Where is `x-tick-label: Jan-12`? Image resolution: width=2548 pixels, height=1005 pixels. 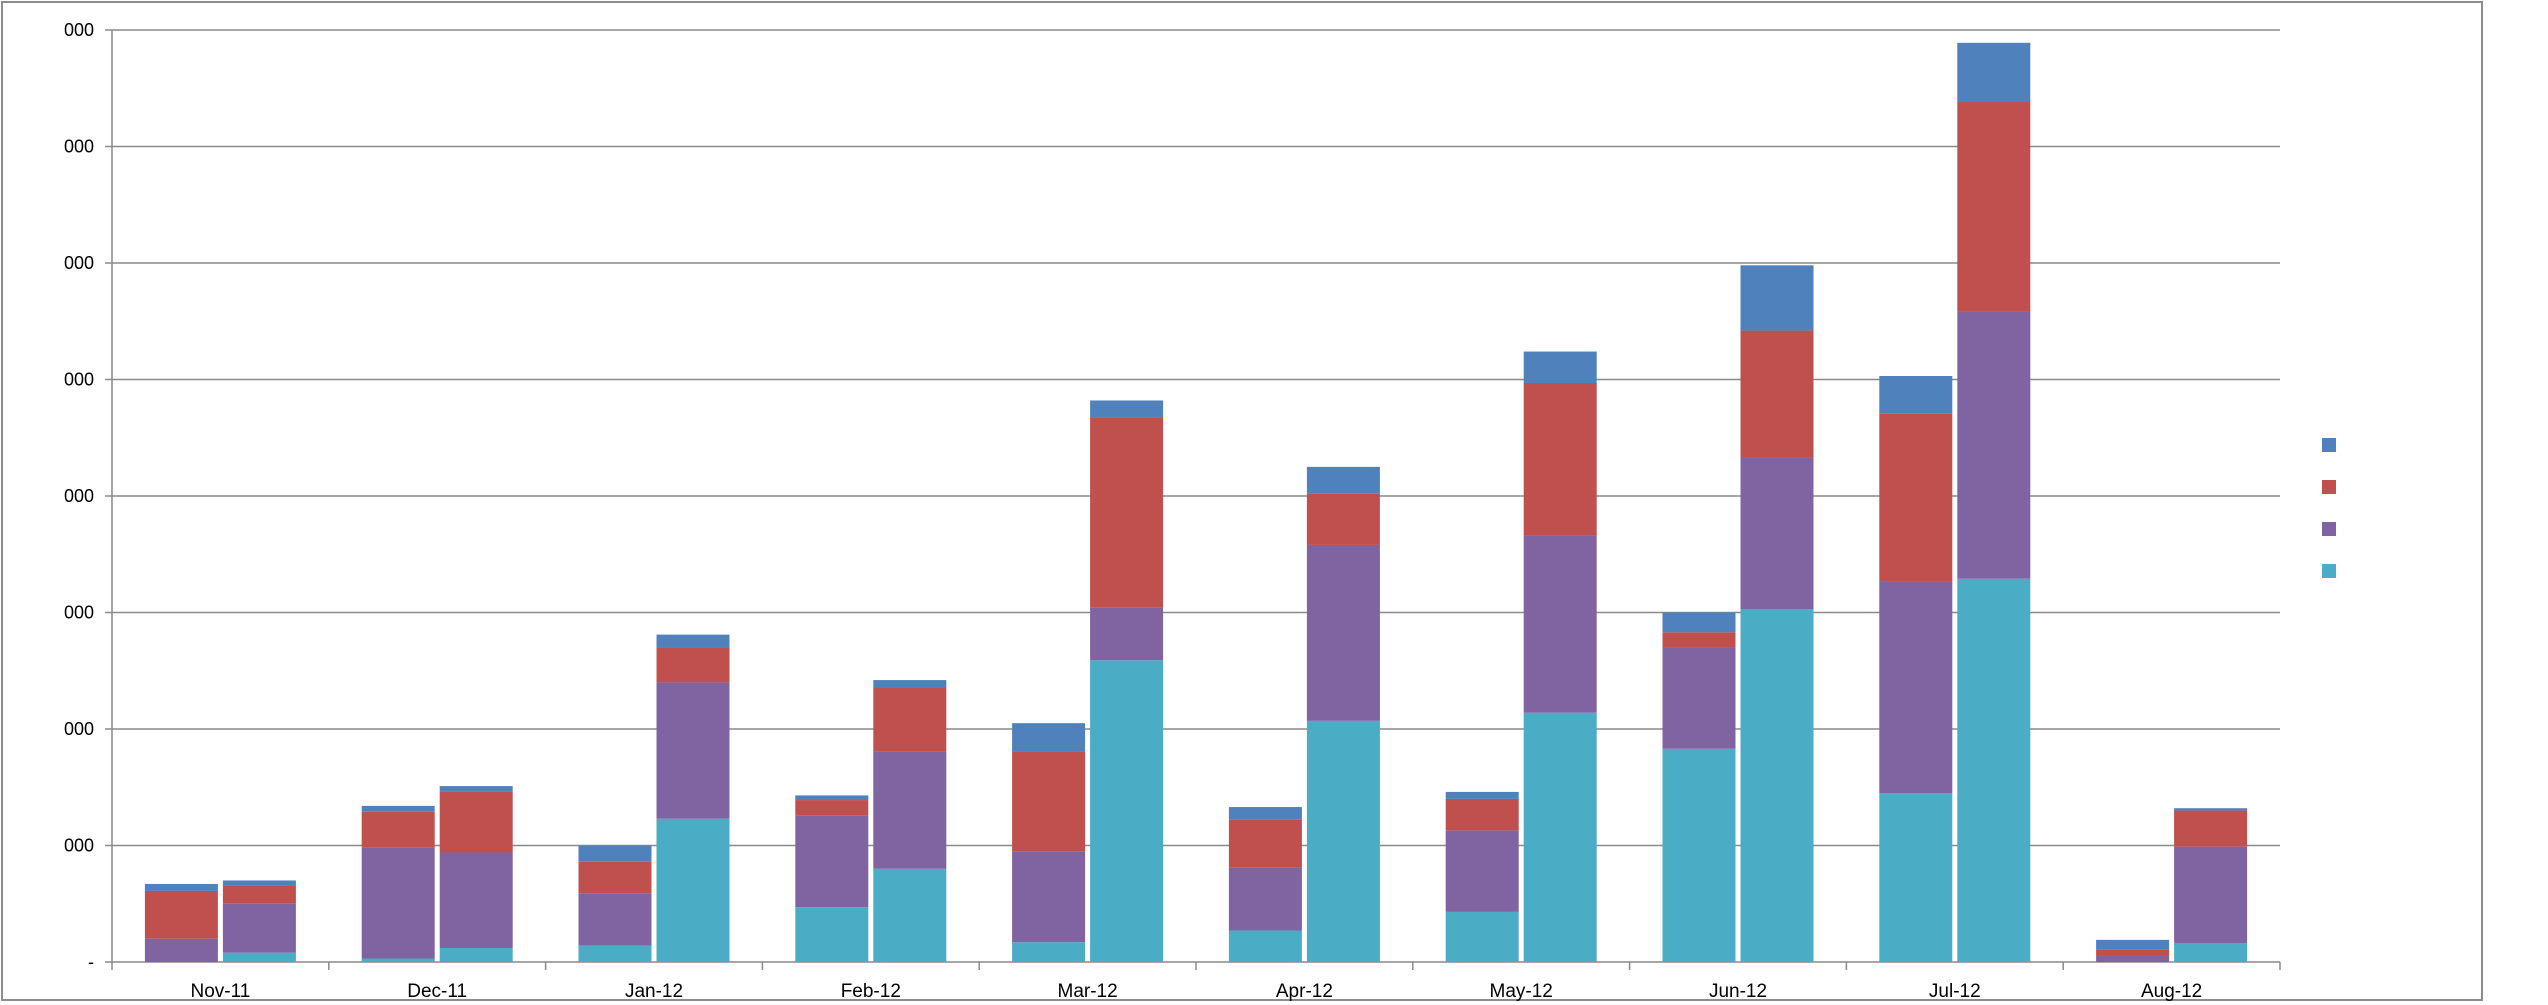
x-tick-label: Jan-12 is located at coordinates (654, 991).